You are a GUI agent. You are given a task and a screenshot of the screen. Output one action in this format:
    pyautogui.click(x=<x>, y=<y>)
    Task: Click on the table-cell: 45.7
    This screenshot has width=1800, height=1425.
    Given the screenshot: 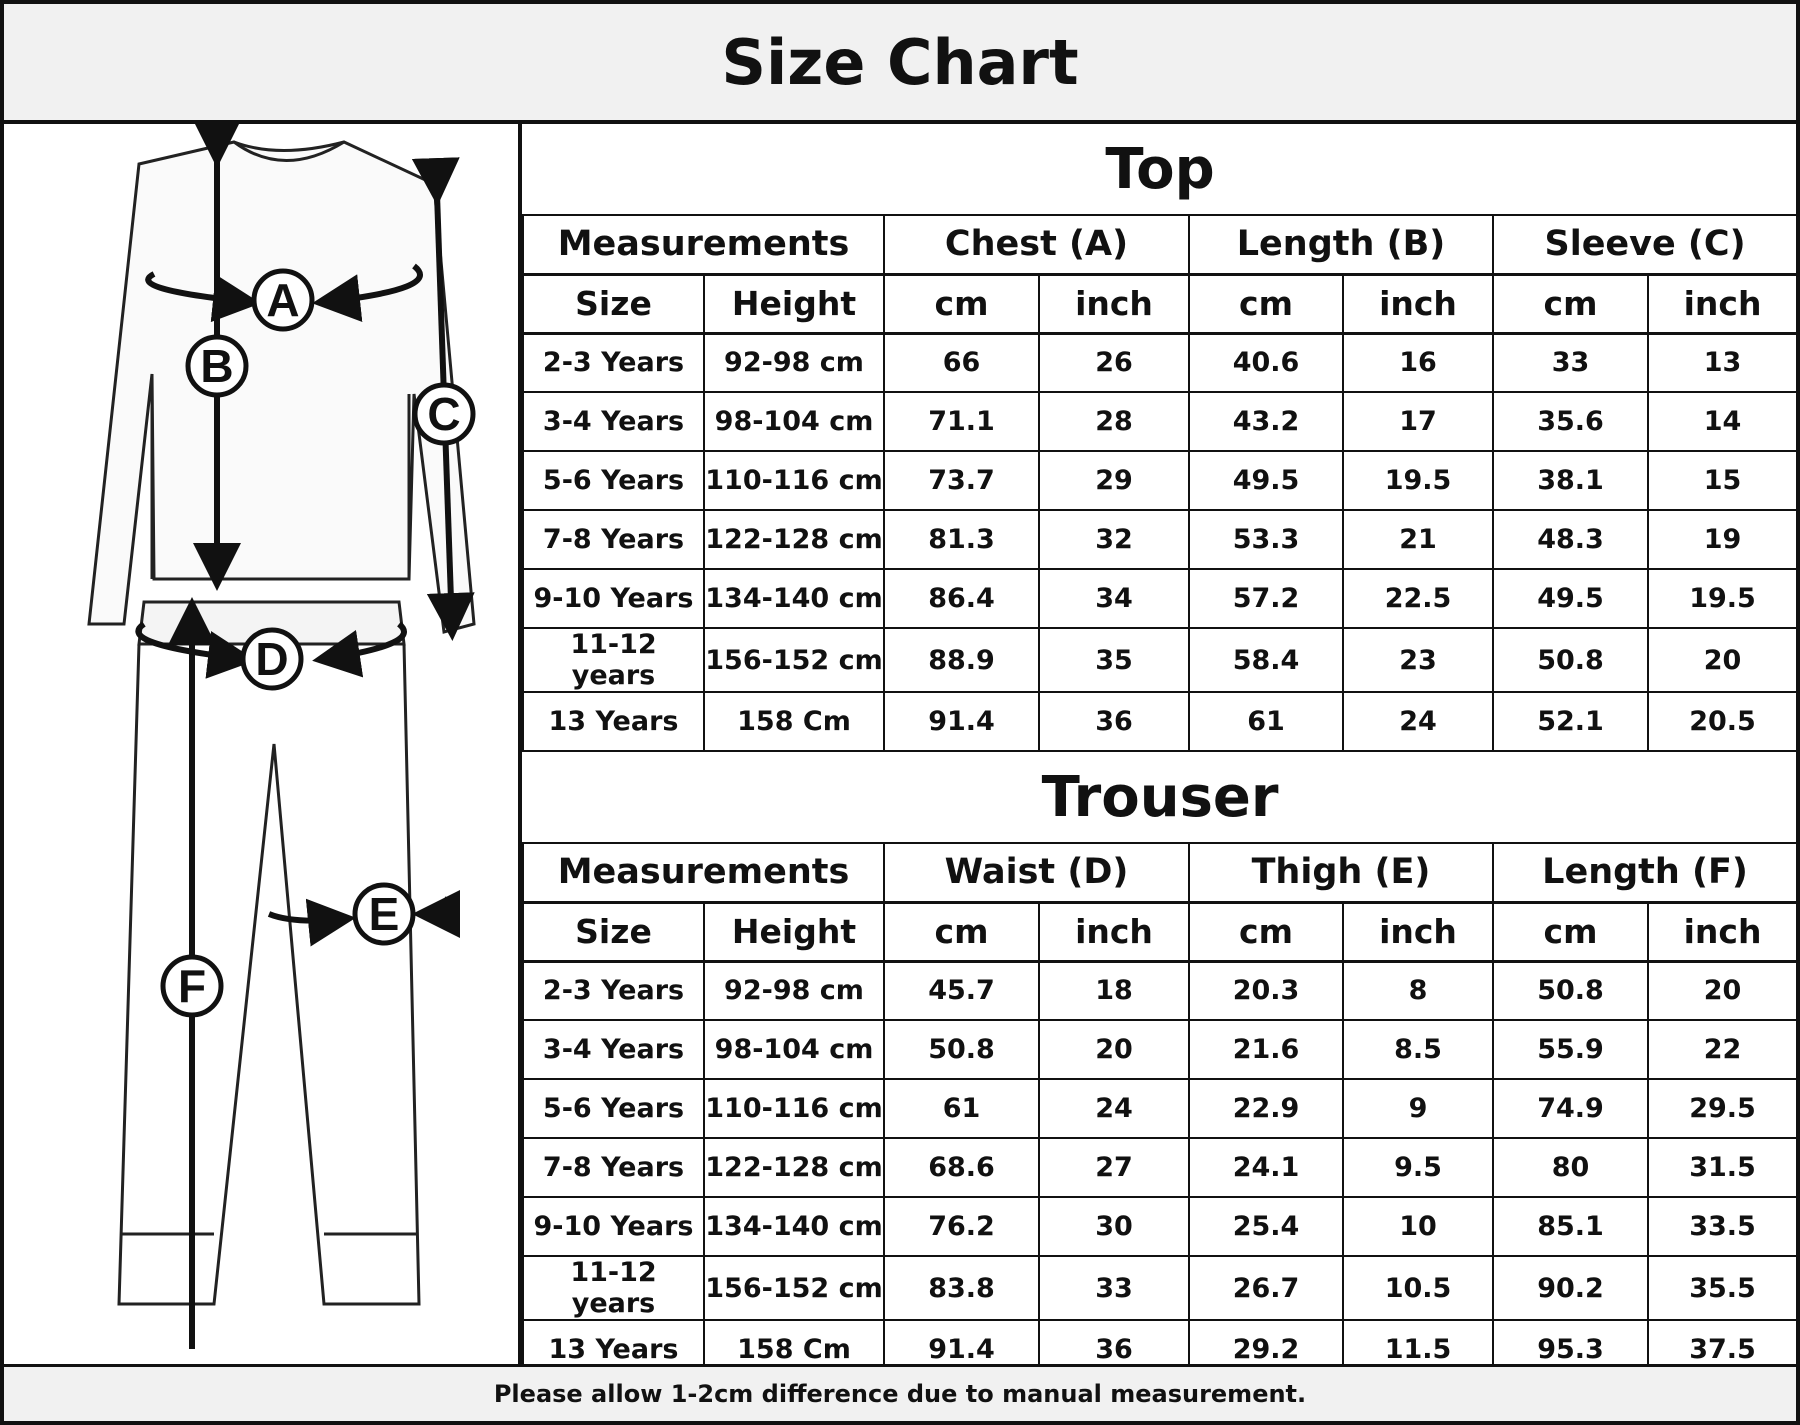 What is the action you would take?
    pyautogui.click(x=961, y=990)
    